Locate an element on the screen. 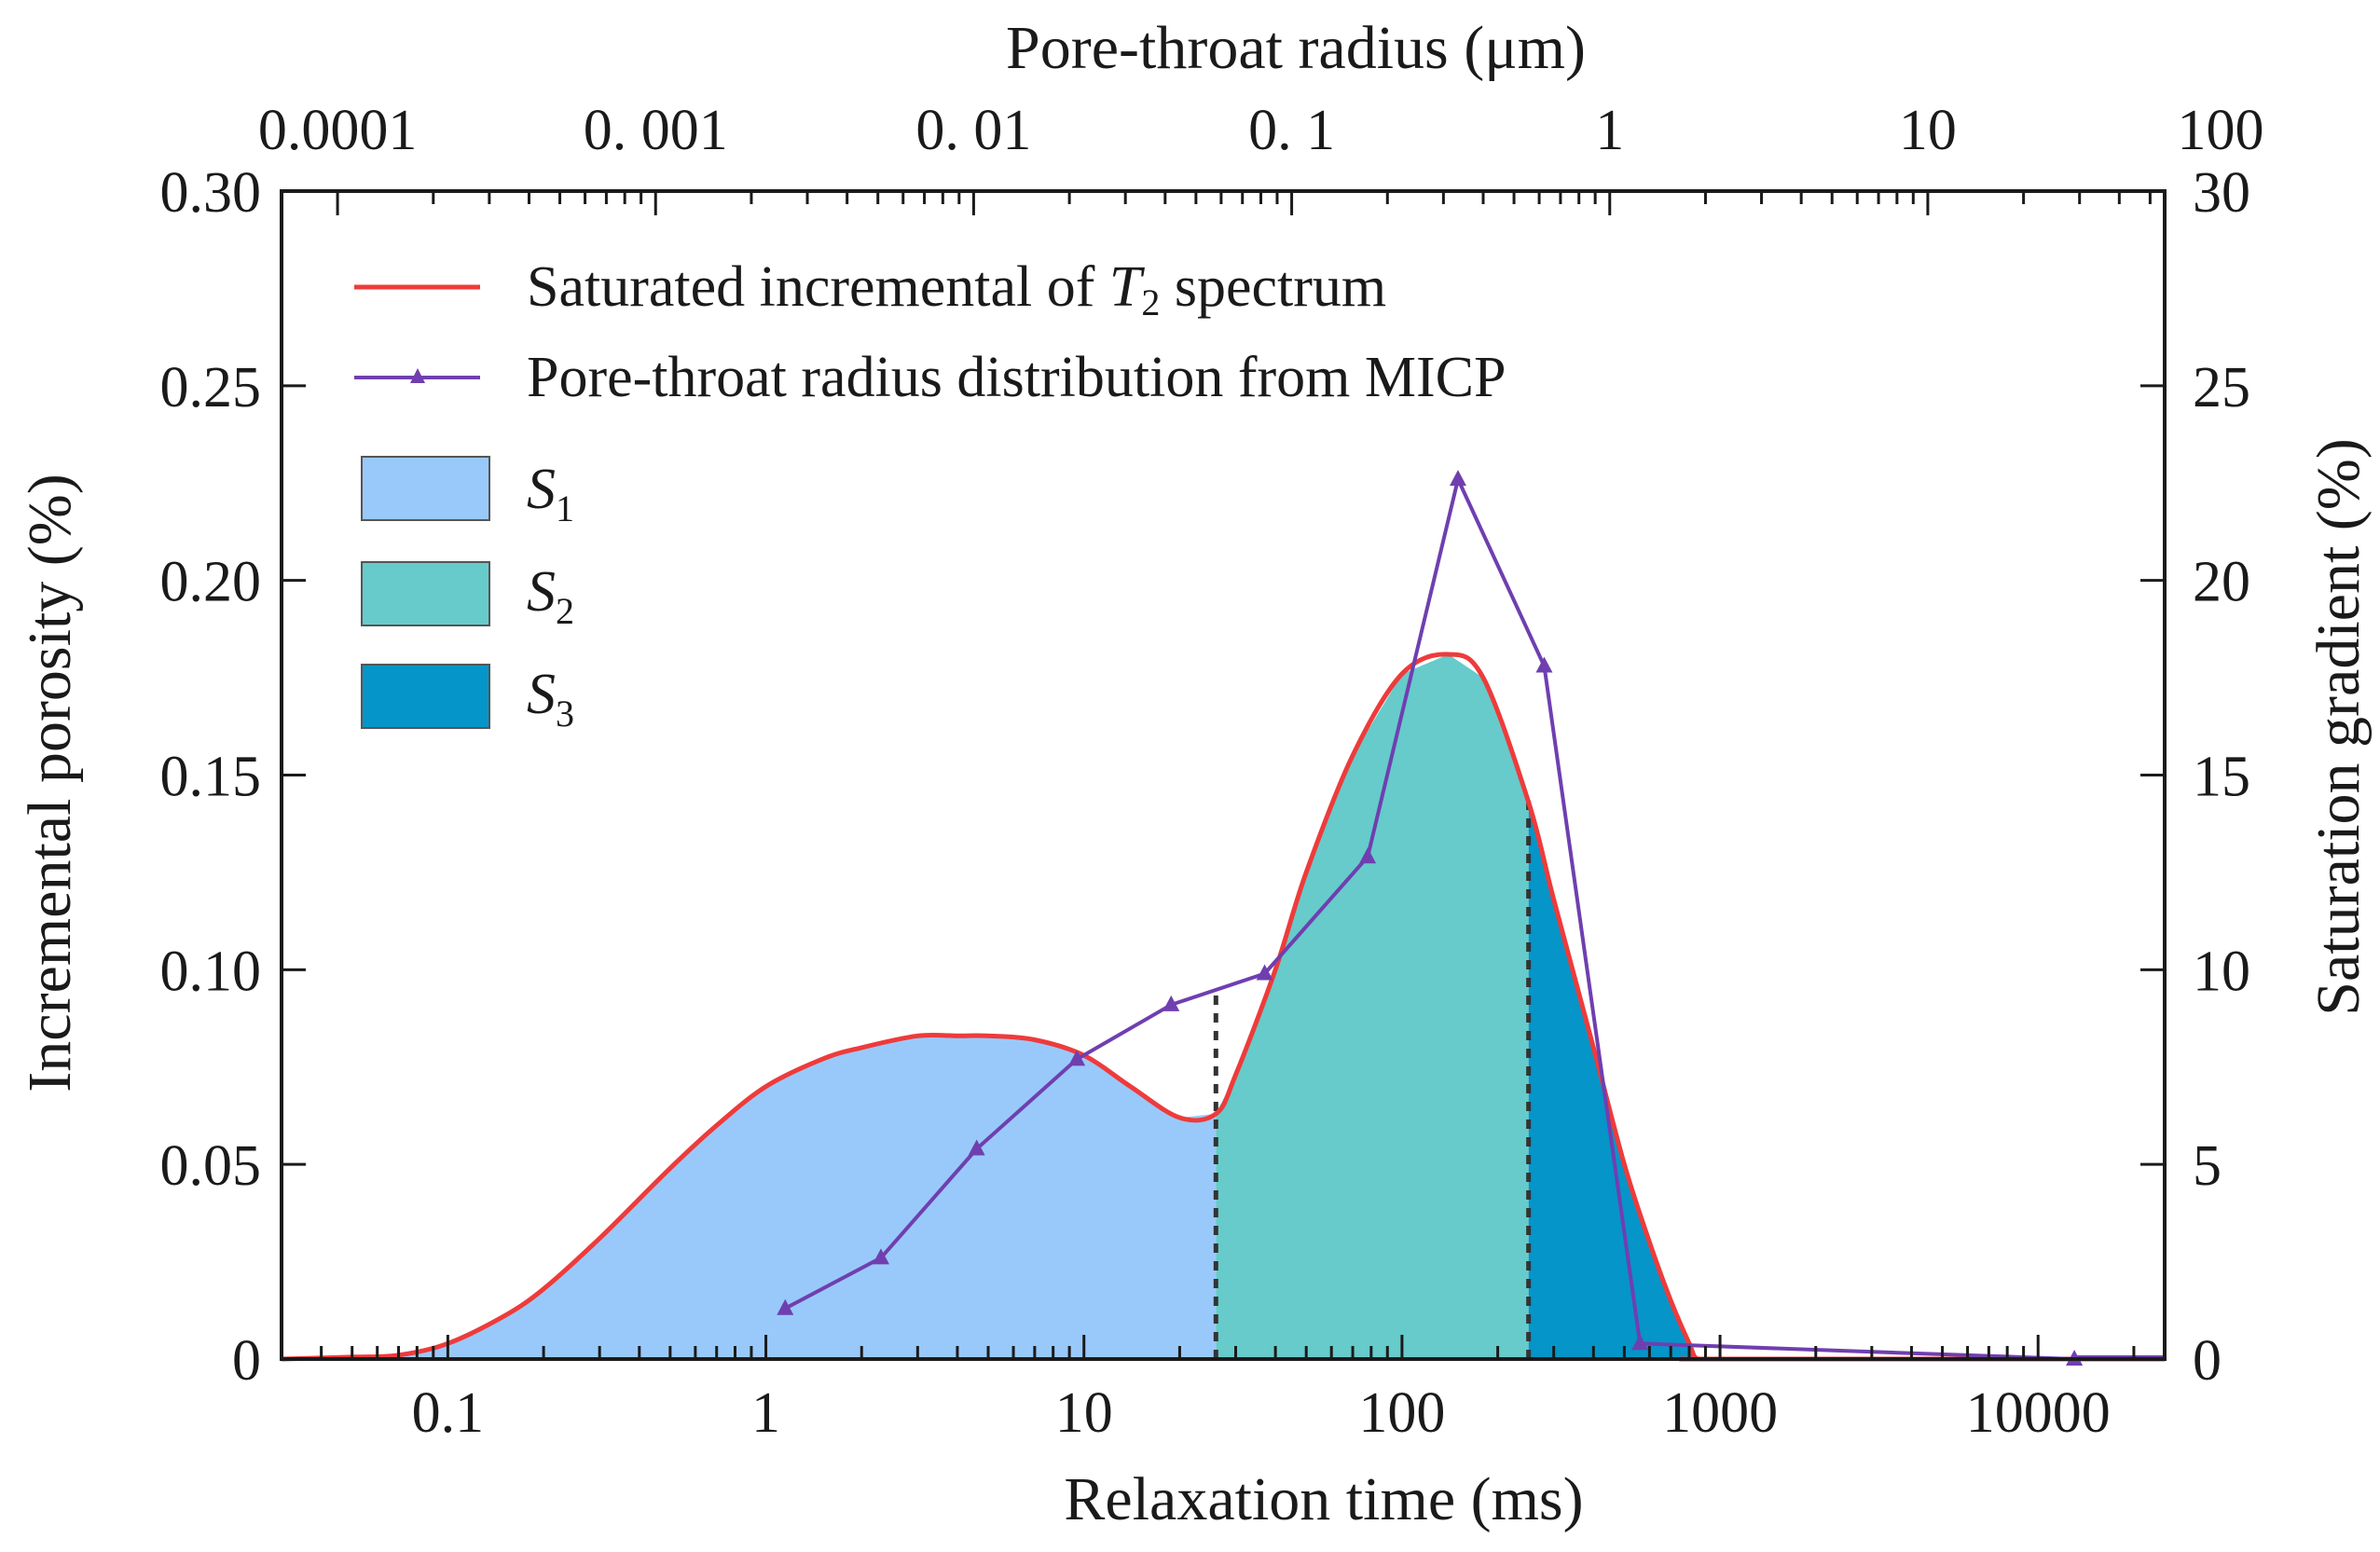  y-left-tick-label: 0.25 is located at coordinates (211, 387).